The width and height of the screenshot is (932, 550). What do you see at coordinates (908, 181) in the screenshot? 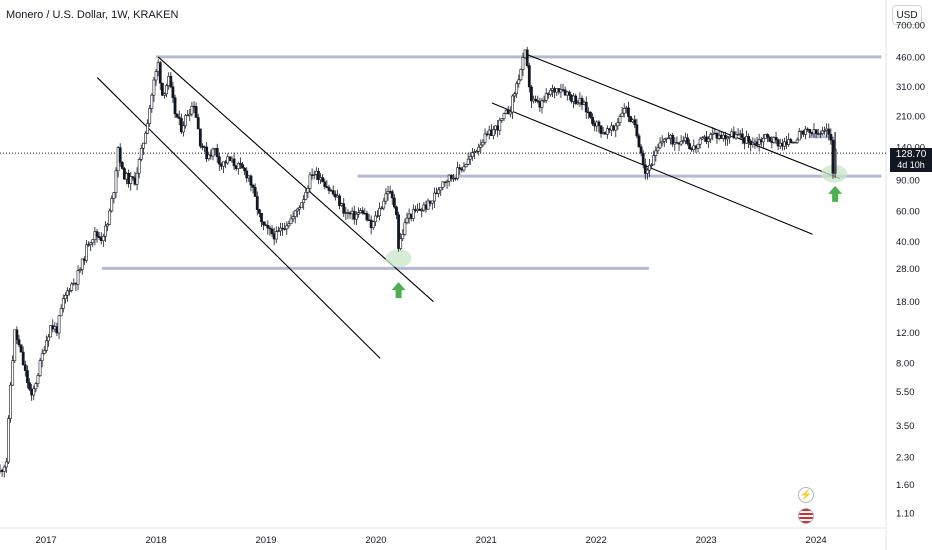
I see `y-tick-label: 90.00` at bounding box center [908, 181].